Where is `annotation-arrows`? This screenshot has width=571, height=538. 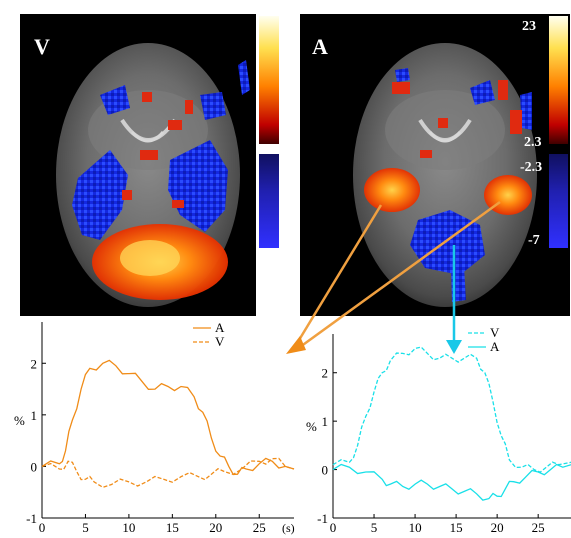
annotation-arrows is located at coordinates (393, 277).